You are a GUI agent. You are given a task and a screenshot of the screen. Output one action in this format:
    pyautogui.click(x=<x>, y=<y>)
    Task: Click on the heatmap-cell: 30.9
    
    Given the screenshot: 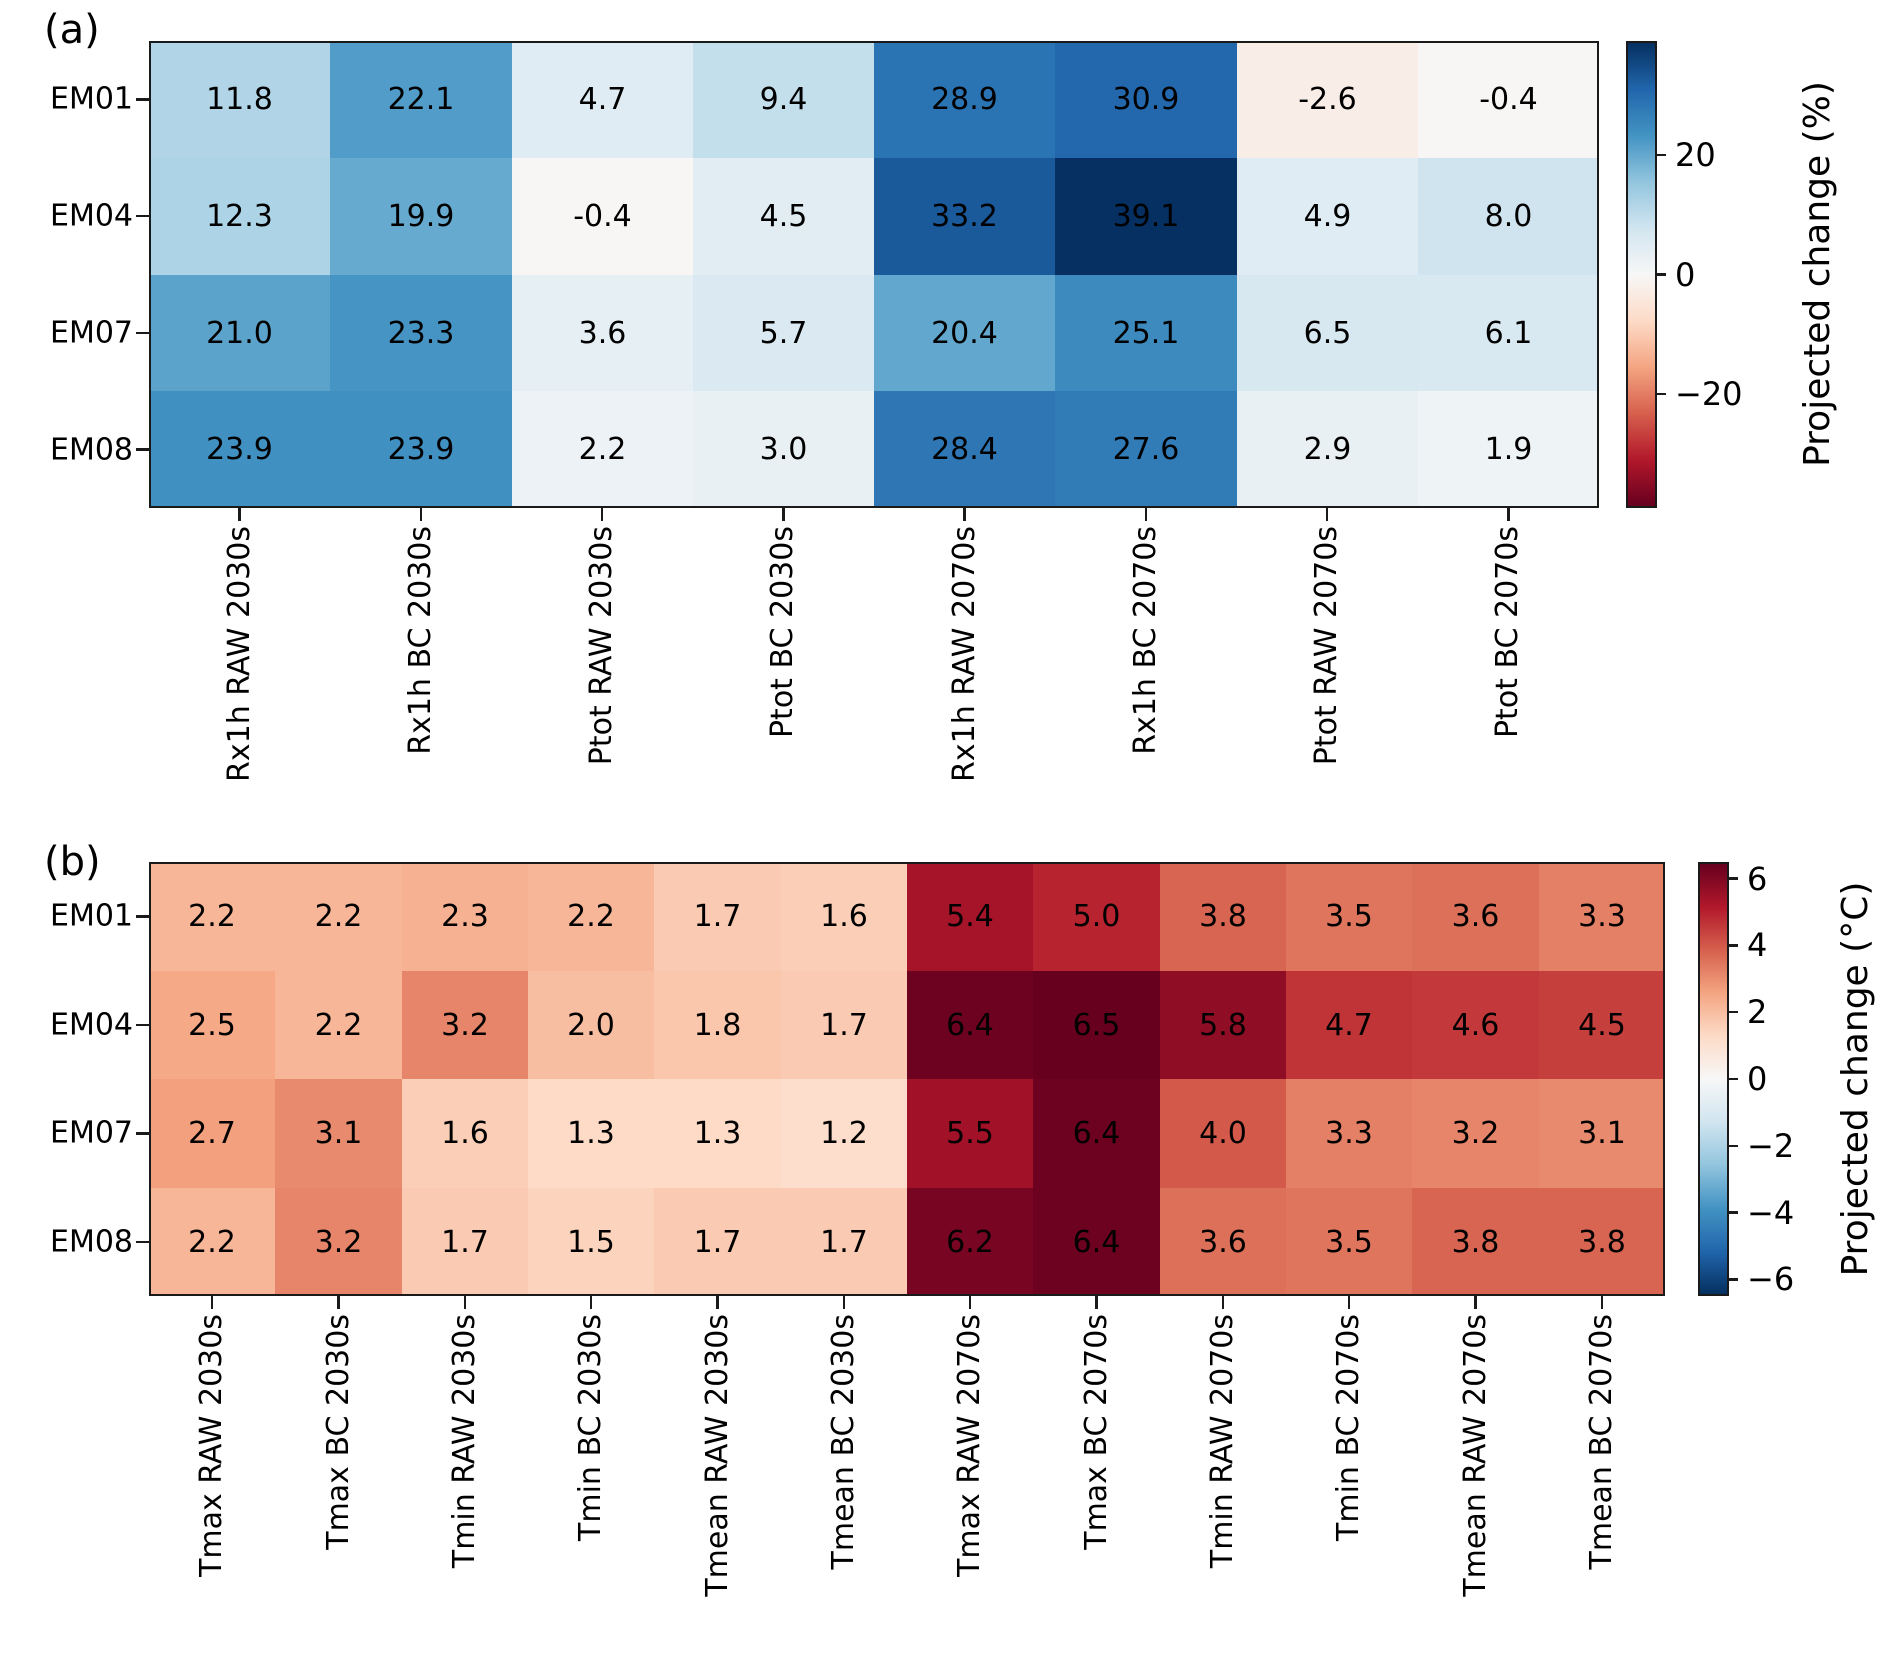 What is the action you would take?
    pyautogui.click(x=1146, y=99)
    